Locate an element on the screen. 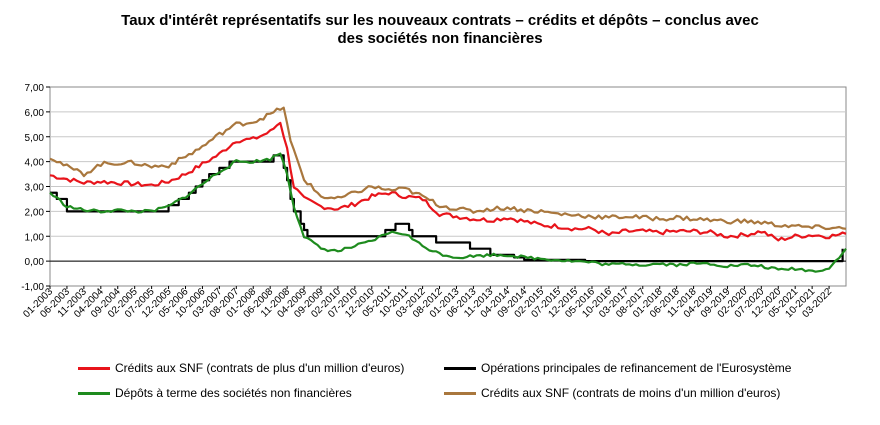 The image size is (880, 425). y-tick-label: 4,00 is located at coordinates (35, 163).